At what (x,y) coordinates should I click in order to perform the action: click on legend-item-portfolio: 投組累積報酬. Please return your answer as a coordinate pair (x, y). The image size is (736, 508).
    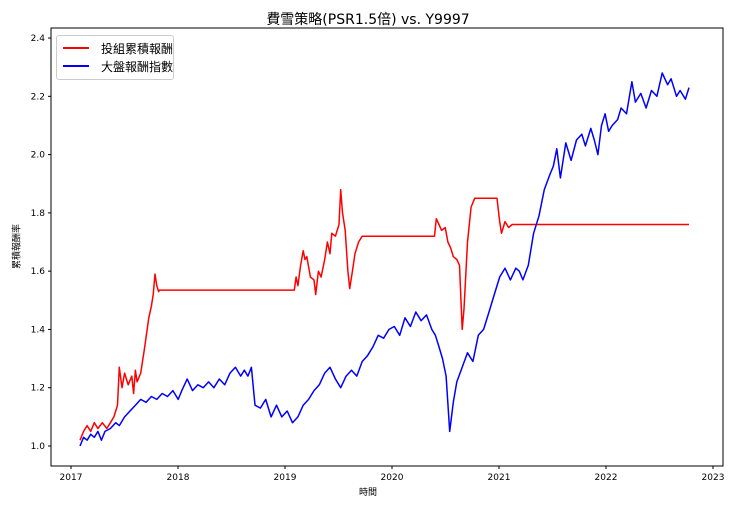
    Looking at the image, I should click on (118, 48).